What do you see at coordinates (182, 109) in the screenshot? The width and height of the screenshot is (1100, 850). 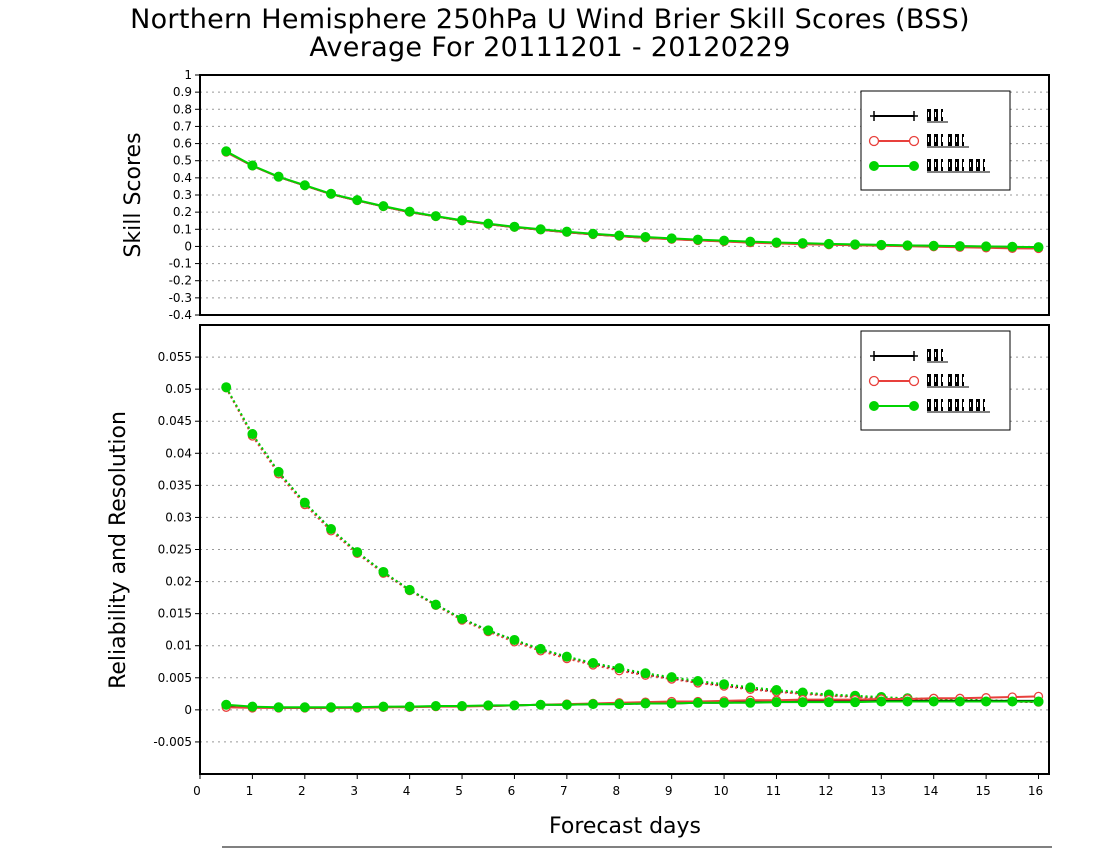 I see `y-tick-label: 0.8` at bounding box center [182, 109].